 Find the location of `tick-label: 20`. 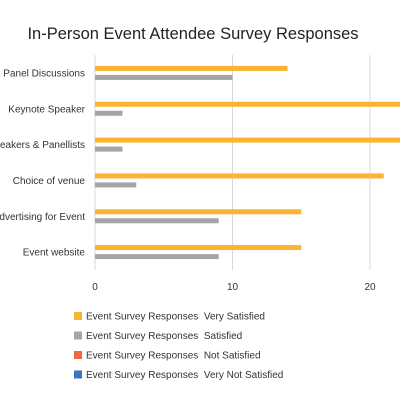

tick-label: 20 is located at coordinates (370, 287).